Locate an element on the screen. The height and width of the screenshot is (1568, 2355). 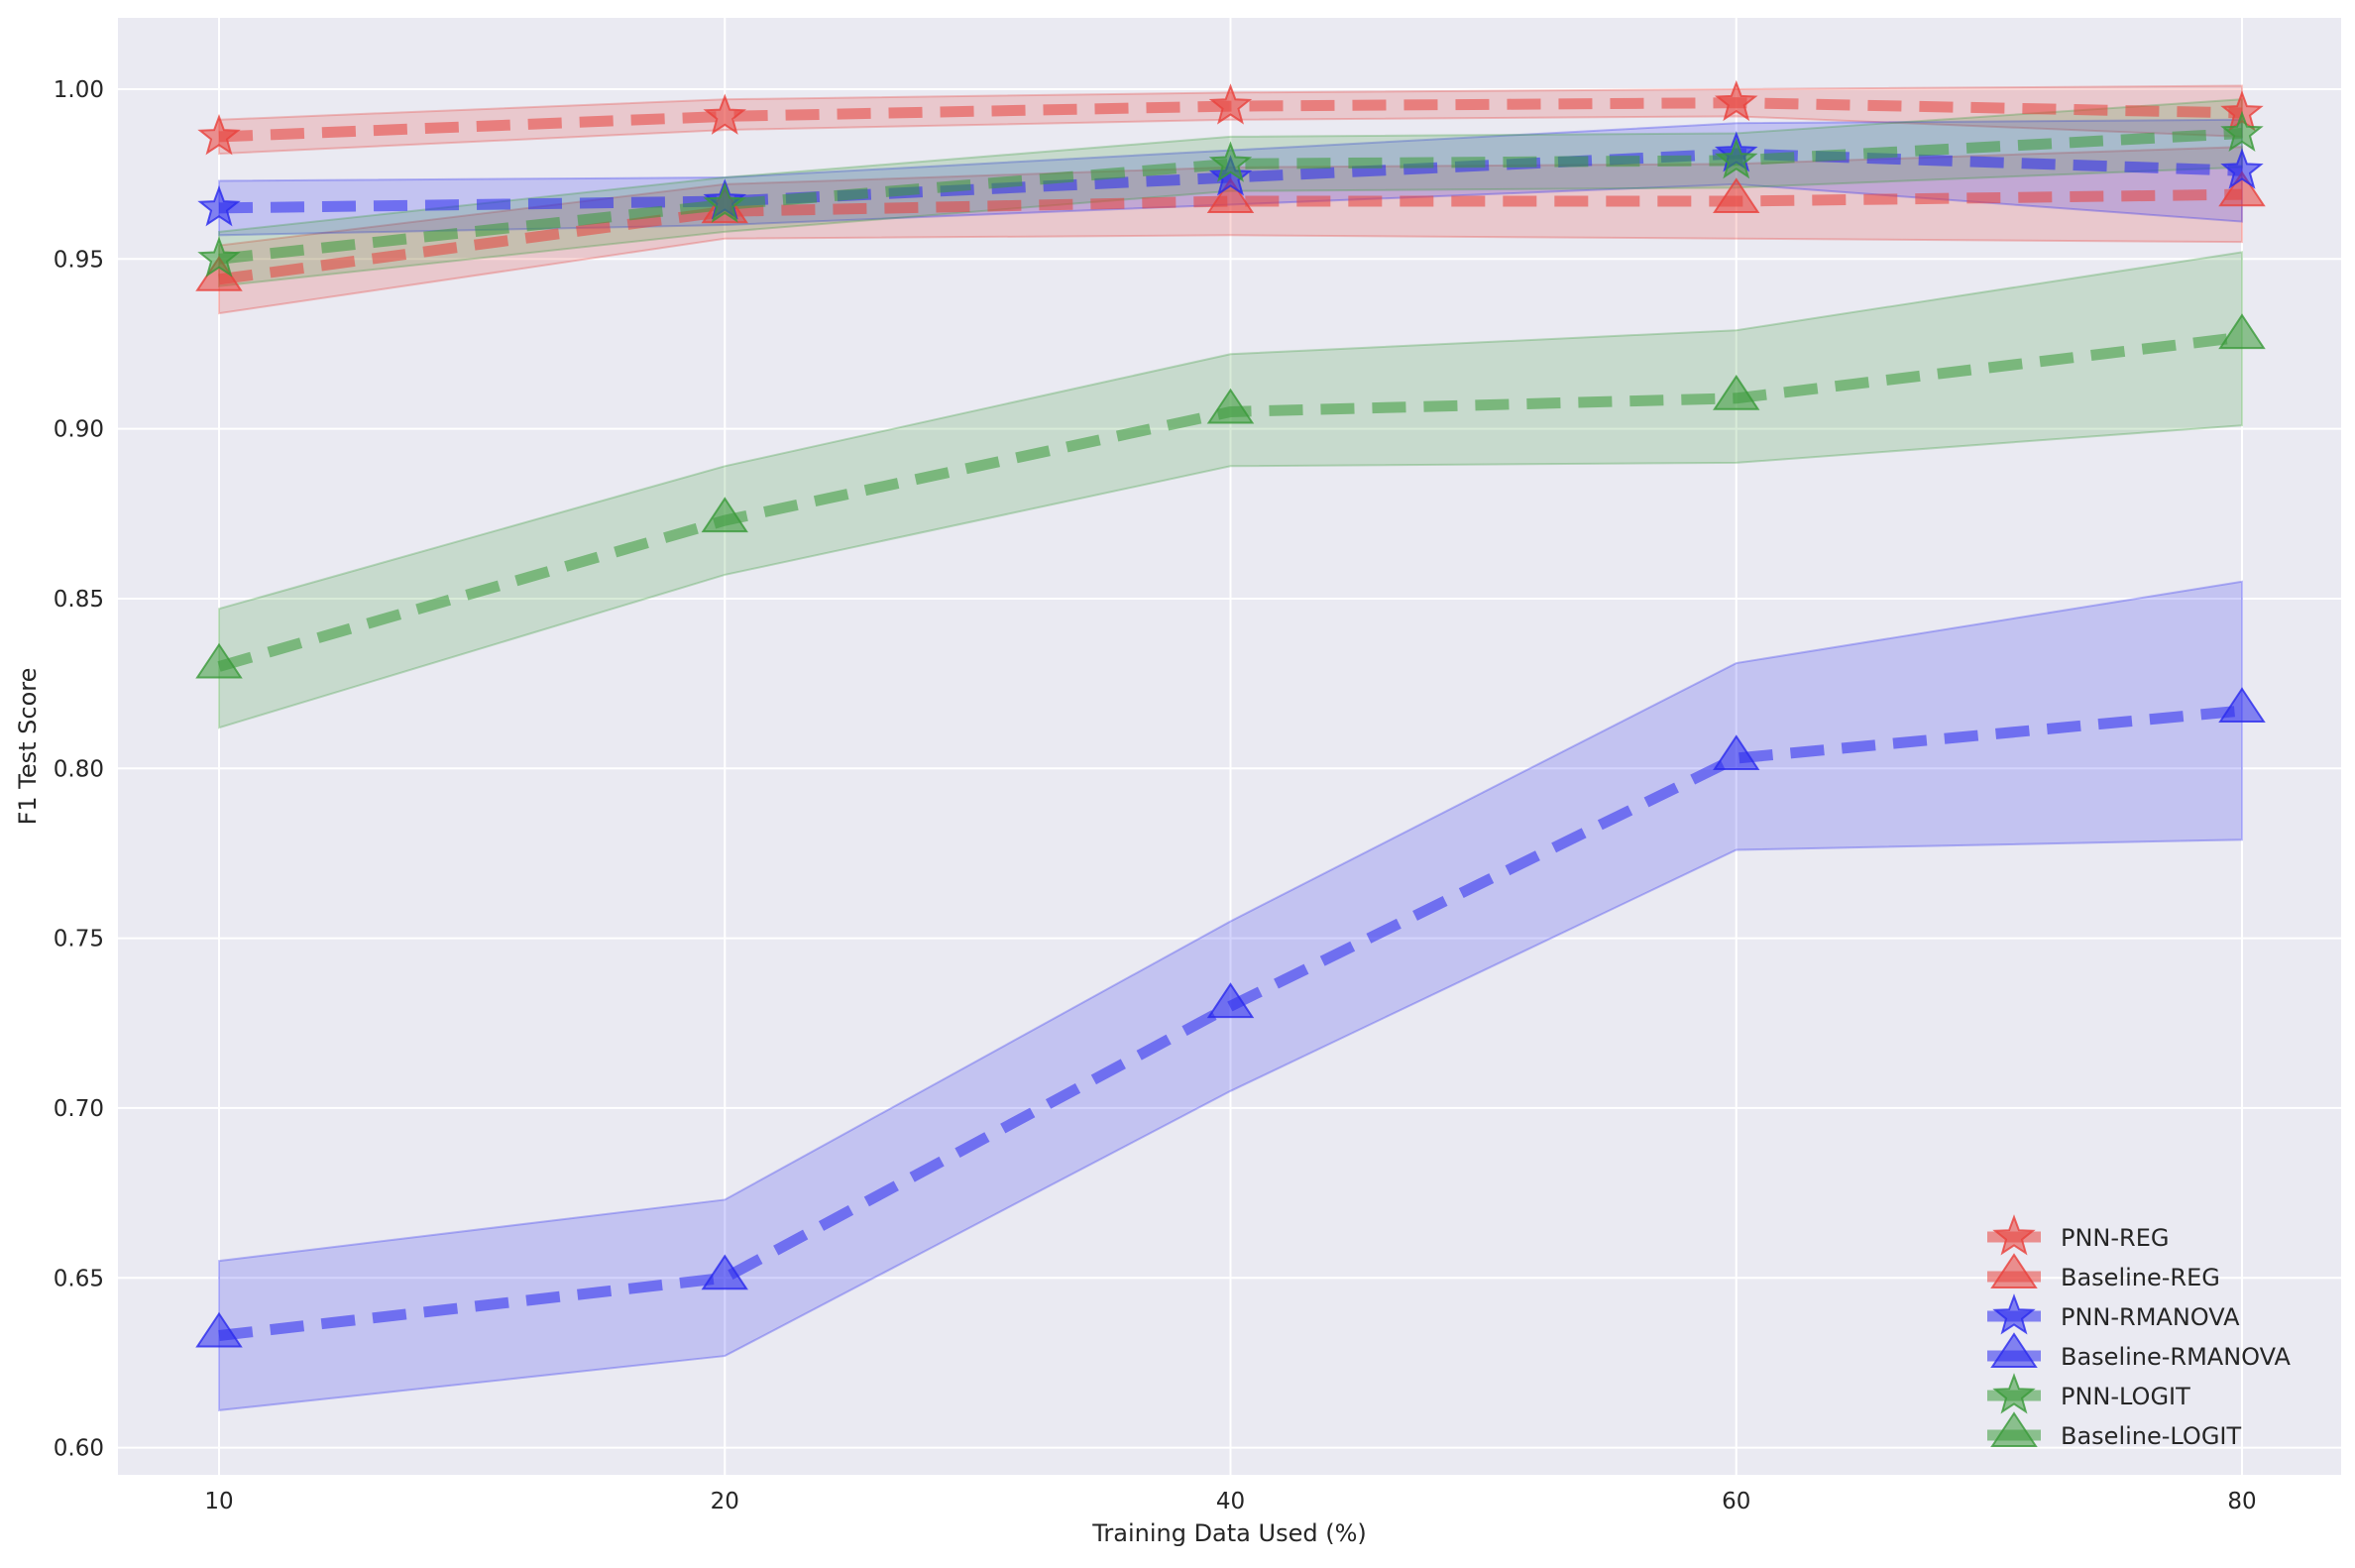
x-tick-label: 40 is located at coordinates (1230, 1501).